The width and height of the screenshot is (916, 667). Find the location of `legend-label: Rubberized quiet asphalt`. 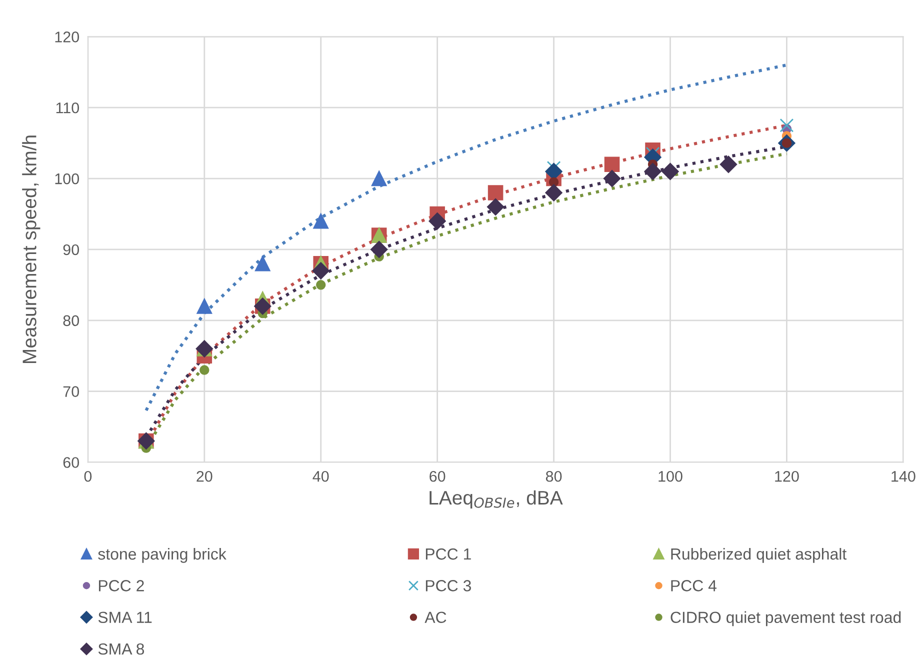

legend-label: Rubberized quiet asphalt is located at coordinates (759, 555).